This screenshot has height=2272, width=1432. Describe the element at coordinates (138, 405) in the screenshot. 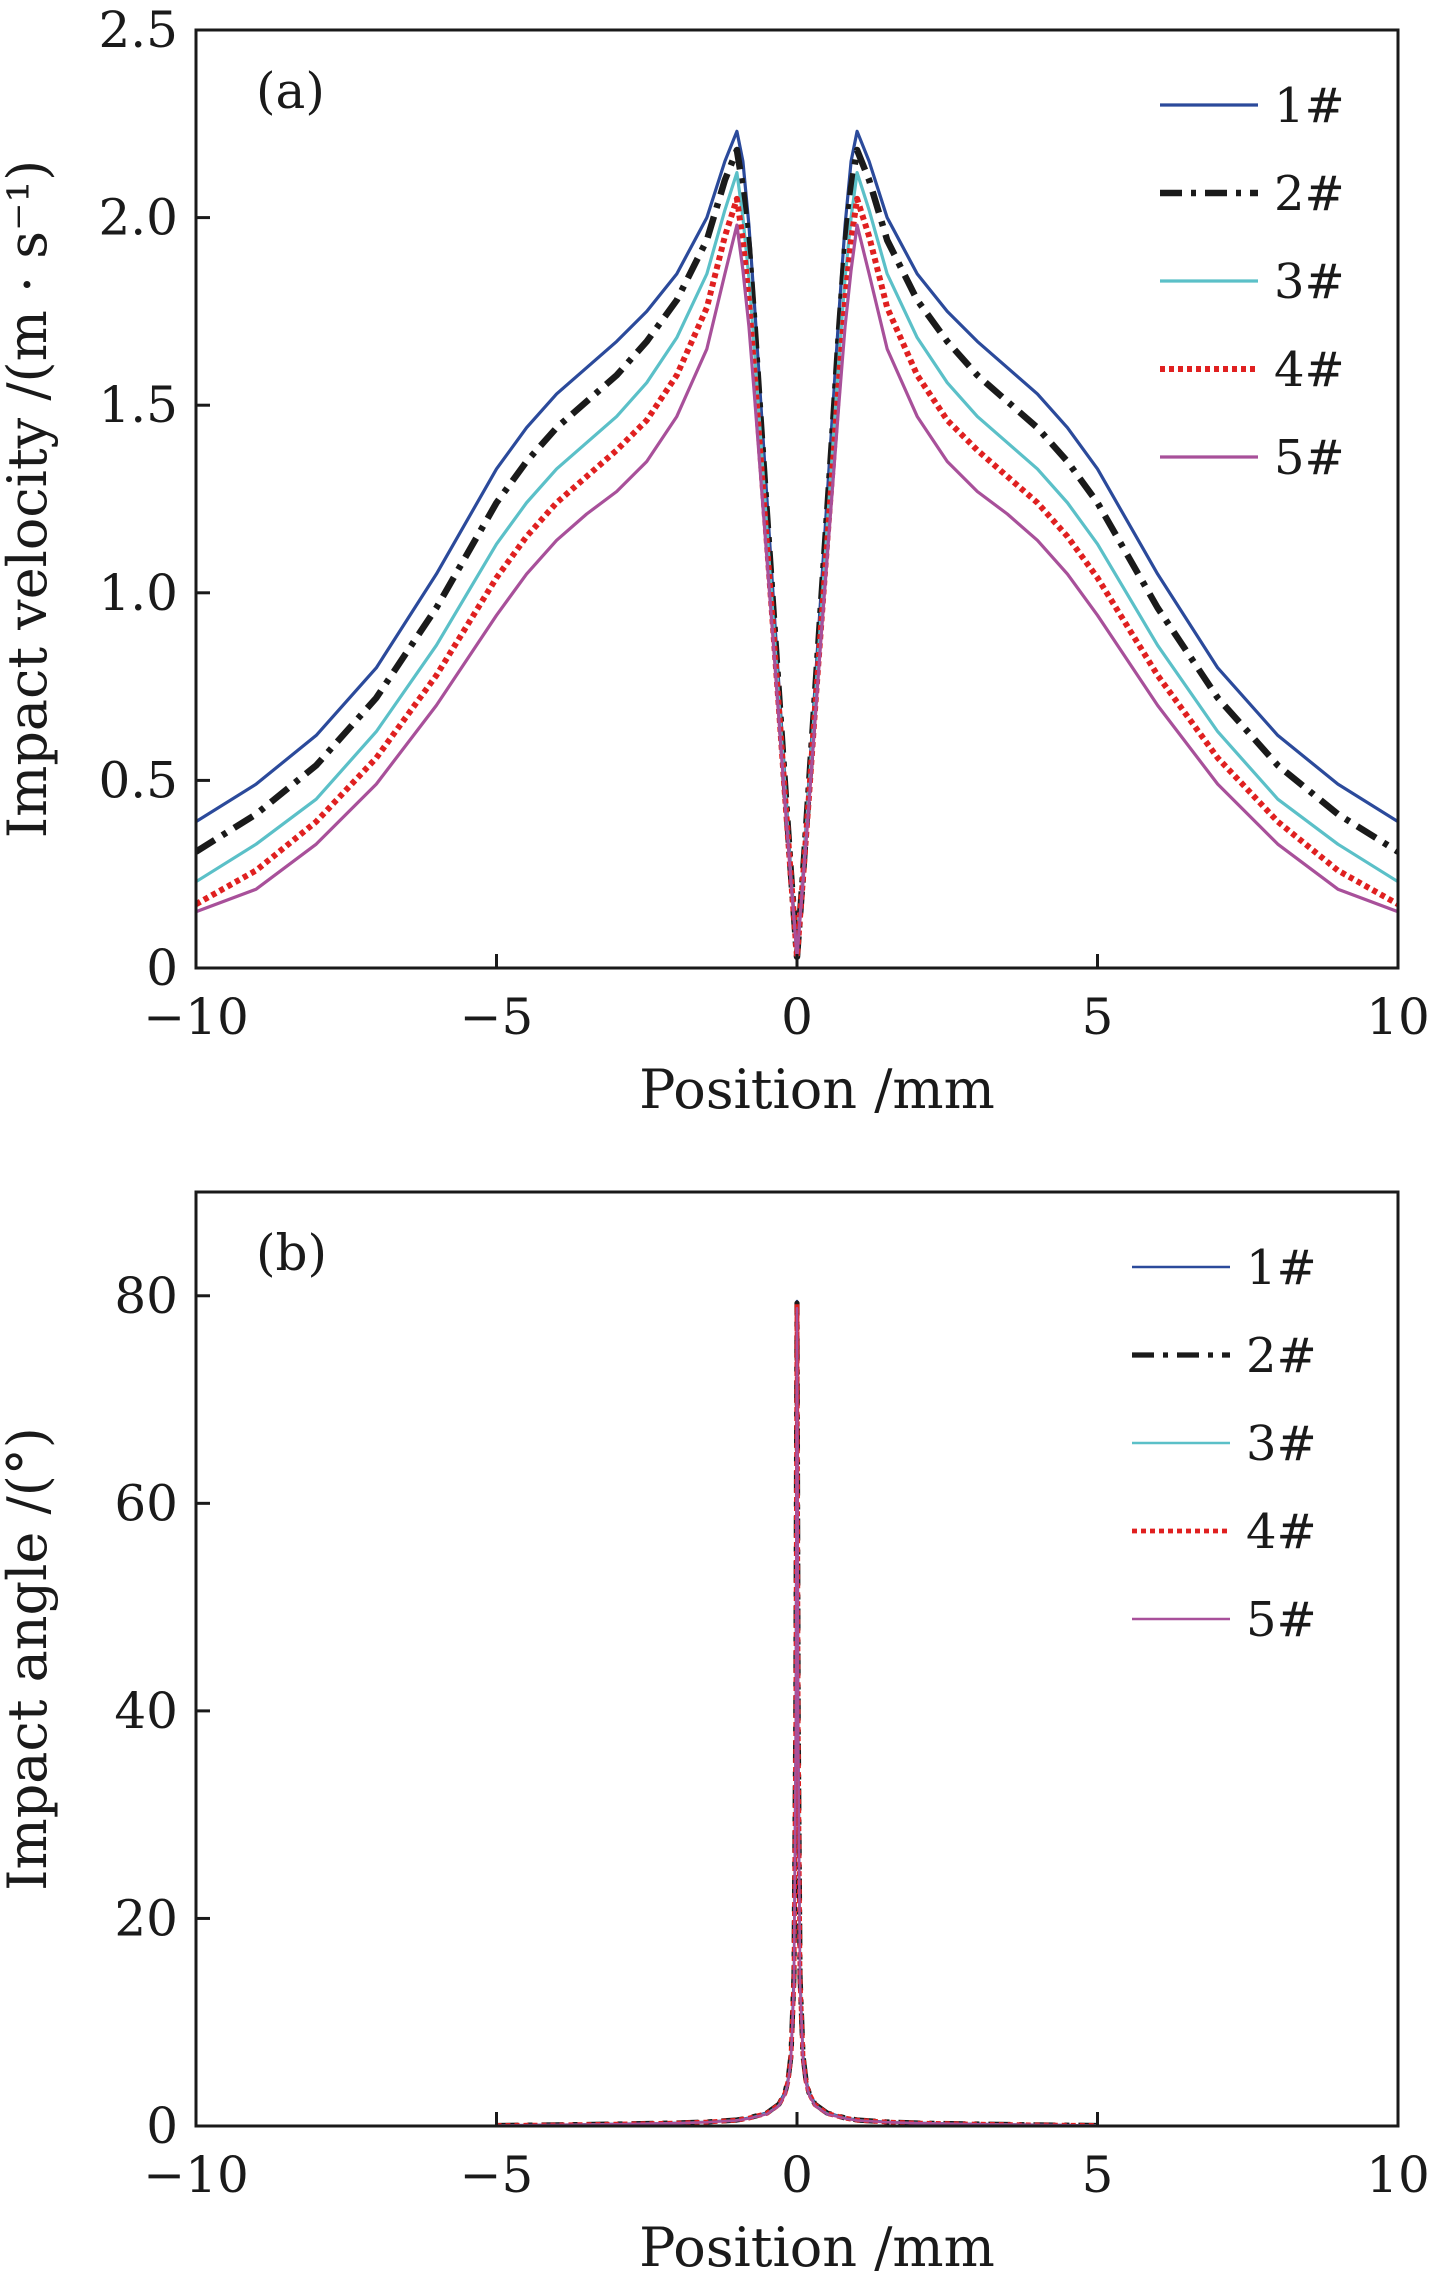

I see `y-tick-label: 1.5` at that location.